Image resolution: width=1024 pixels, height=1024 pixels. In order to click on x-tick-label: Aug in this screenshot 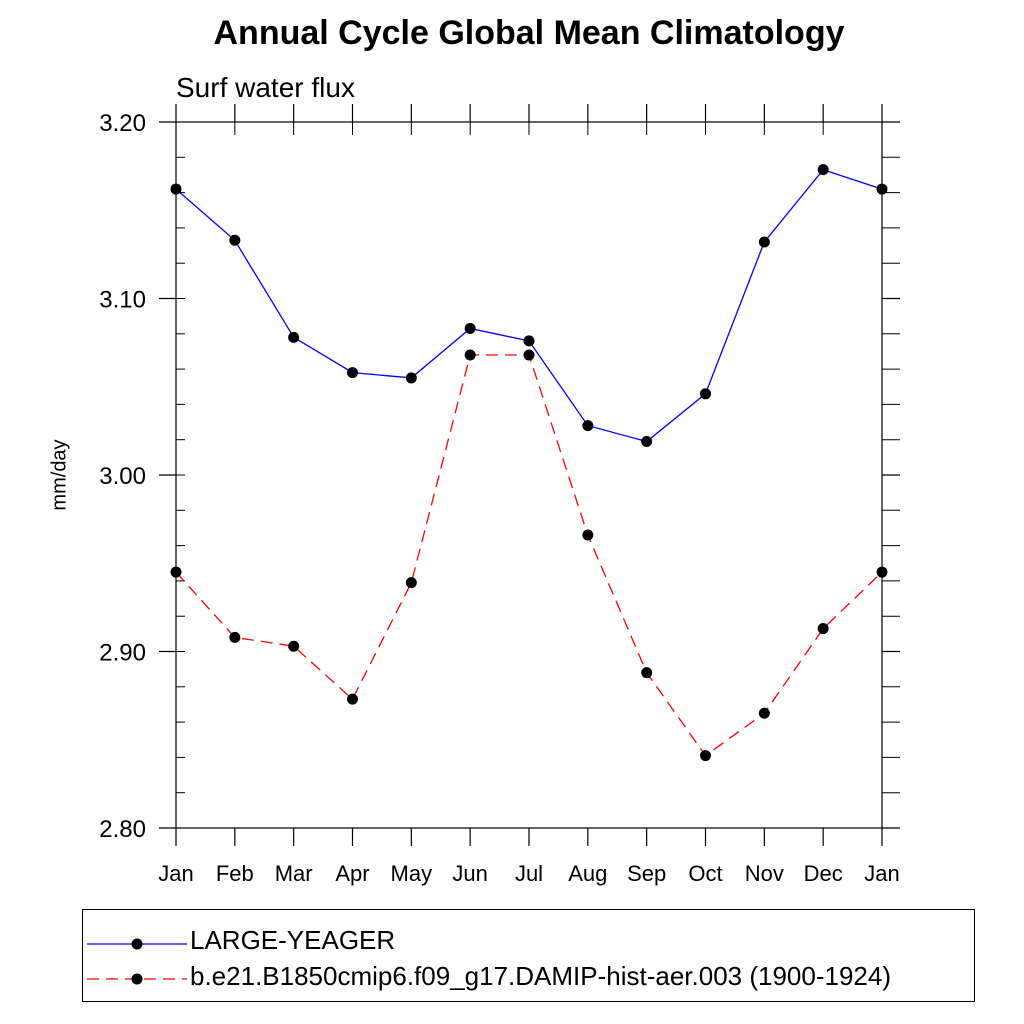, I will do `click(587, 873)`.